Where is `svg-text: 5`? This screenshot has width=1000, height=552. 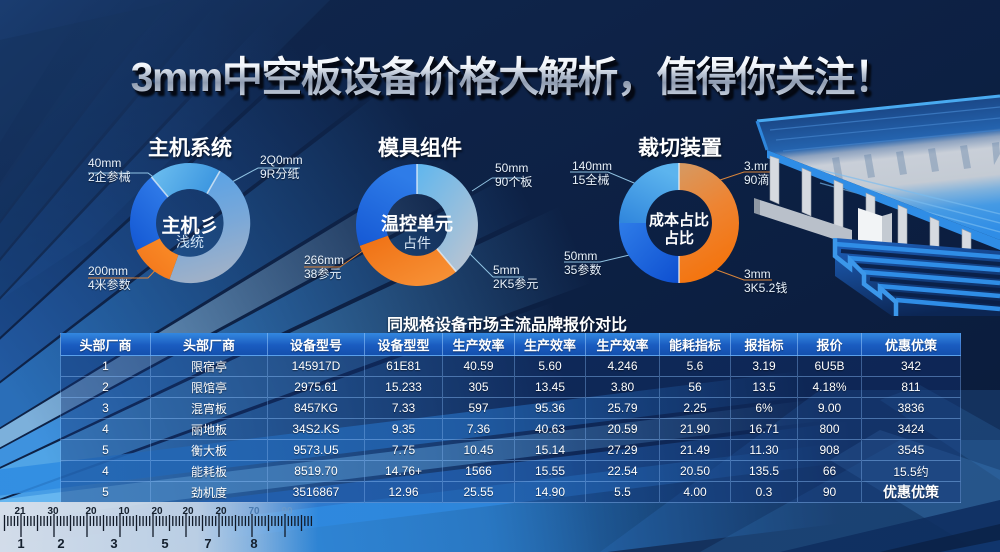
svg-text: 5 is located at coordinates (164, 543).